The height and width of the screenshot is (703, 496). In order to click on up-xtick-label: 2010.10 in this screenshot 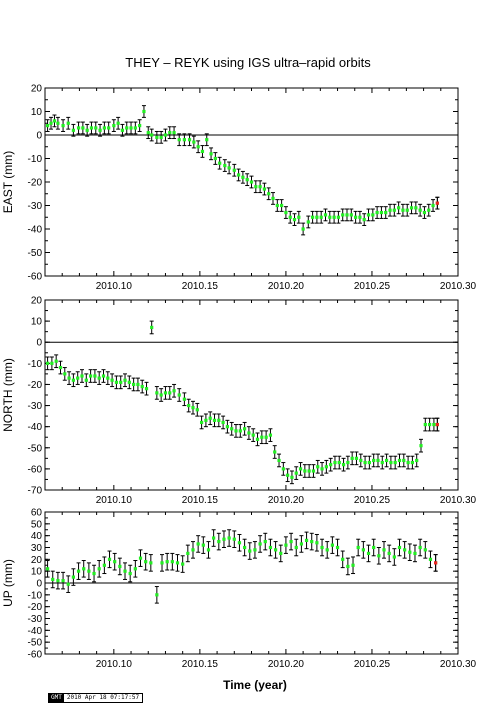, I will do `click(114, 664)`.